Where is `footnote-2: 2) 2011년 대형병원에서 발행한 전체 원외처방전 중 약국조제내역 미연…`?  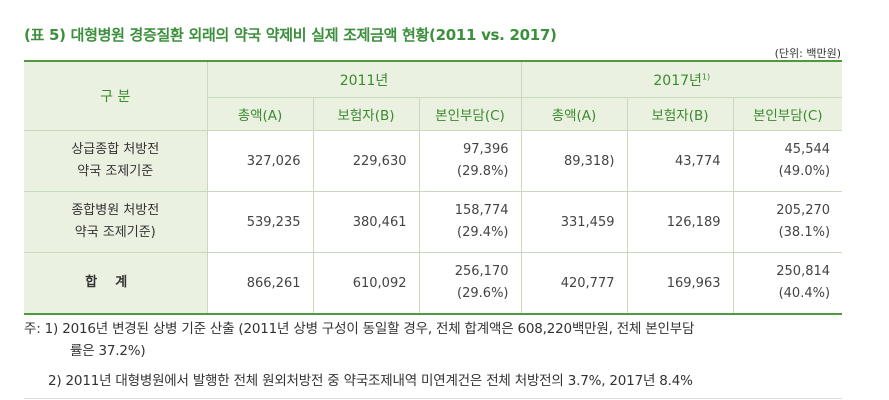 footnote-2: 2) 2011년 대형병원에서 발행한 전체 원외처방전 중 약국조제내역 미연… is located at coordinates (370, 381).